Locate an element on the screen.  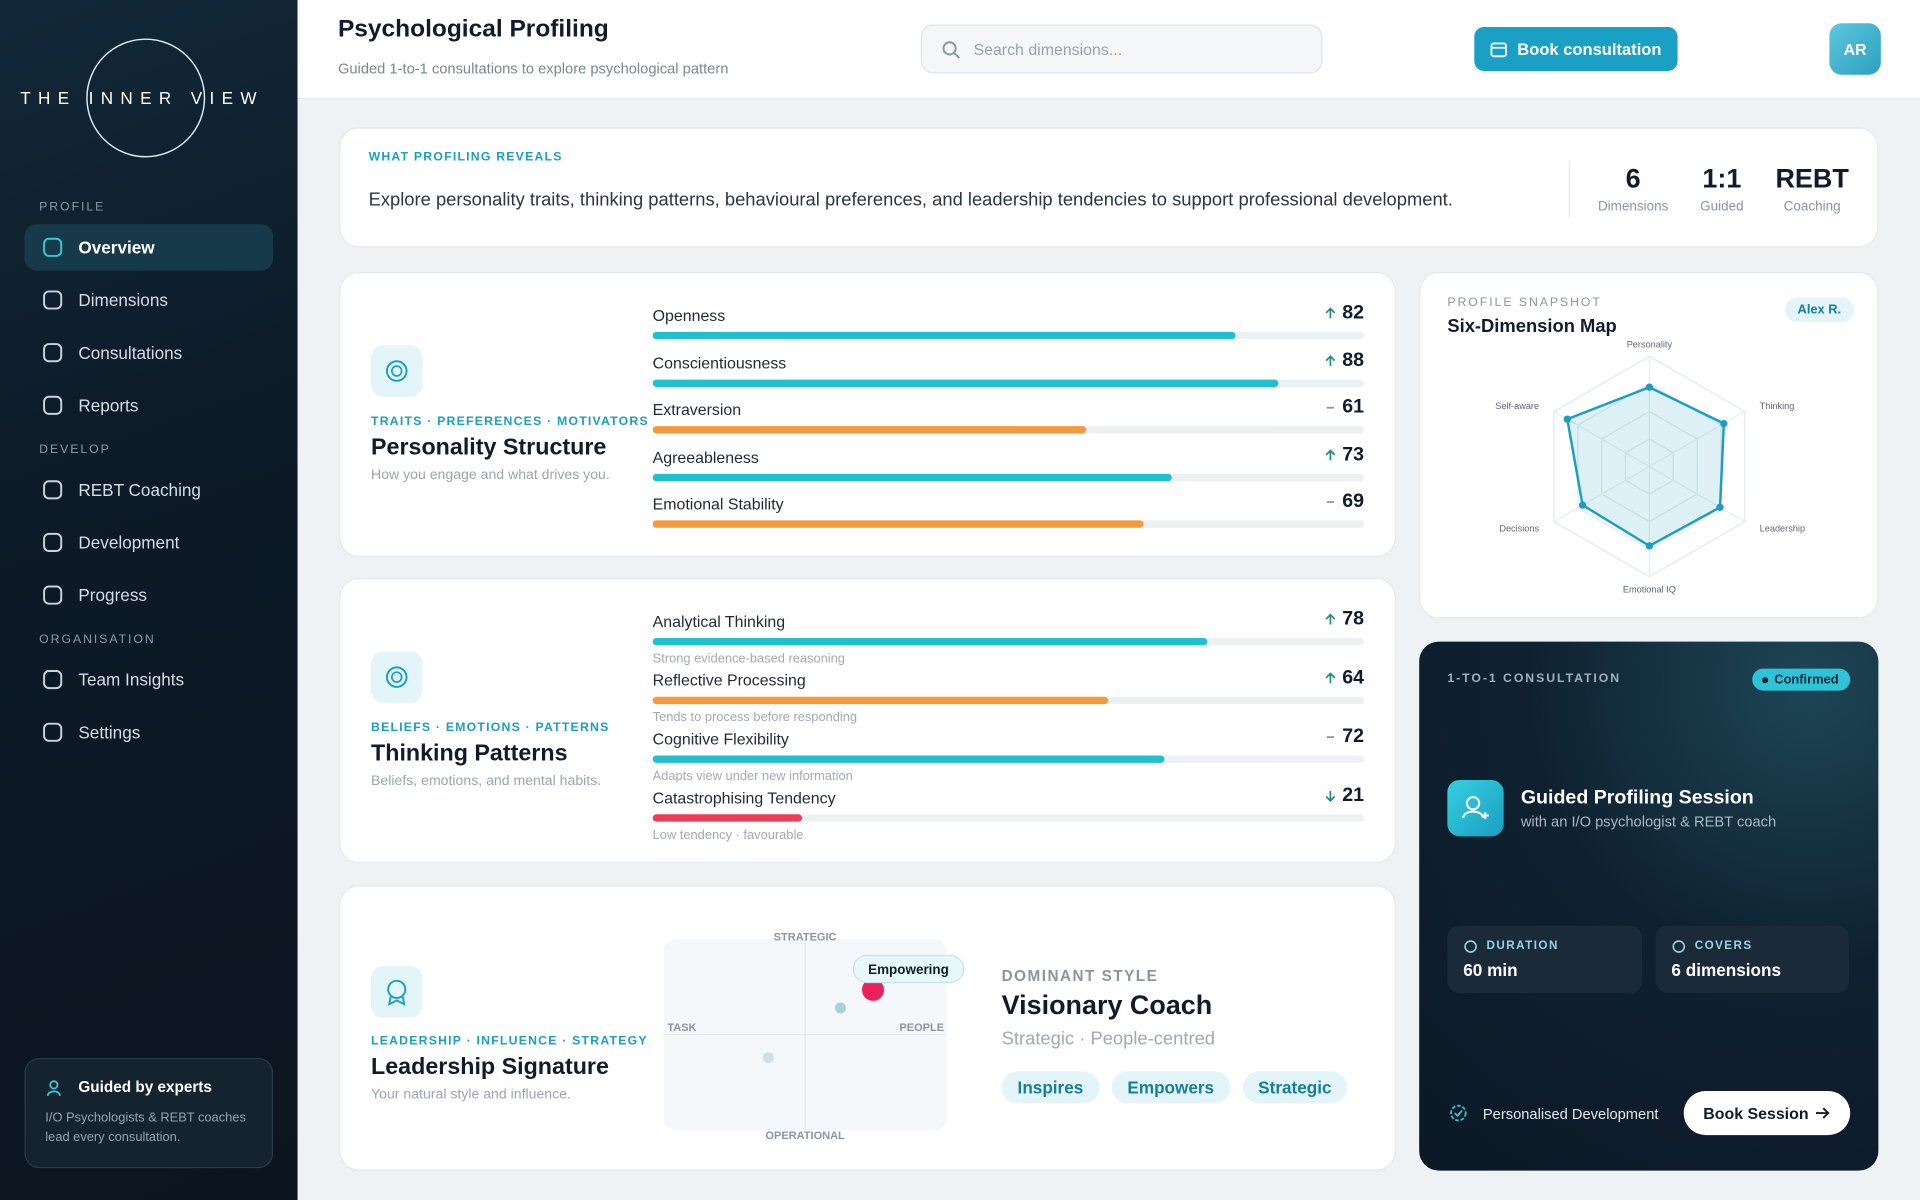
reveal-label: WHAT PROFILING REVEALS is located at coordinates (465, 157).